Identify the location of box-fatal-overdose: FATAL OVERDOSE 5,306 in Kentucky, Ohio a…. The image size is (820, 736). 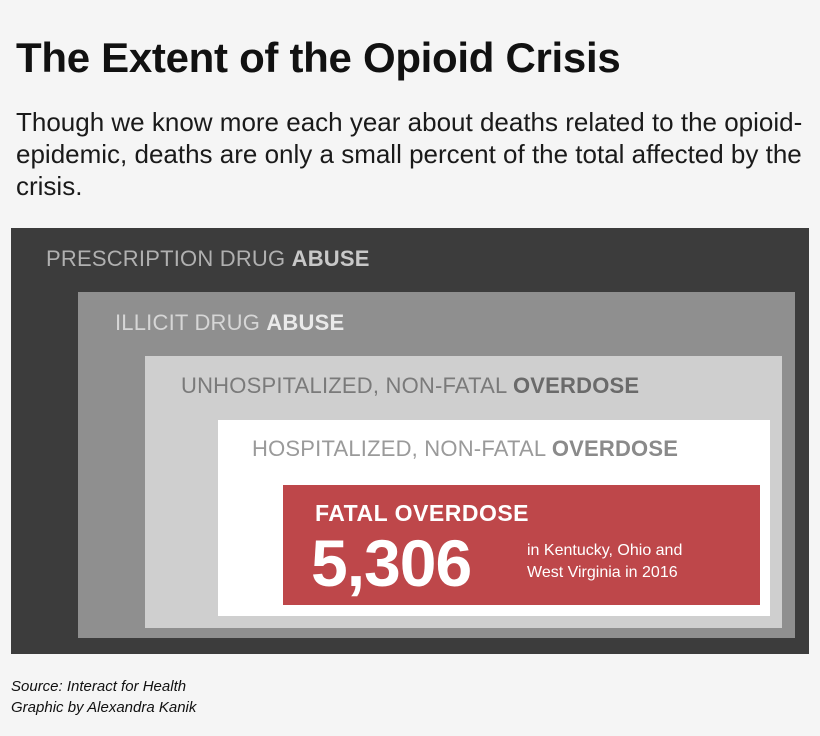
(521, 545).